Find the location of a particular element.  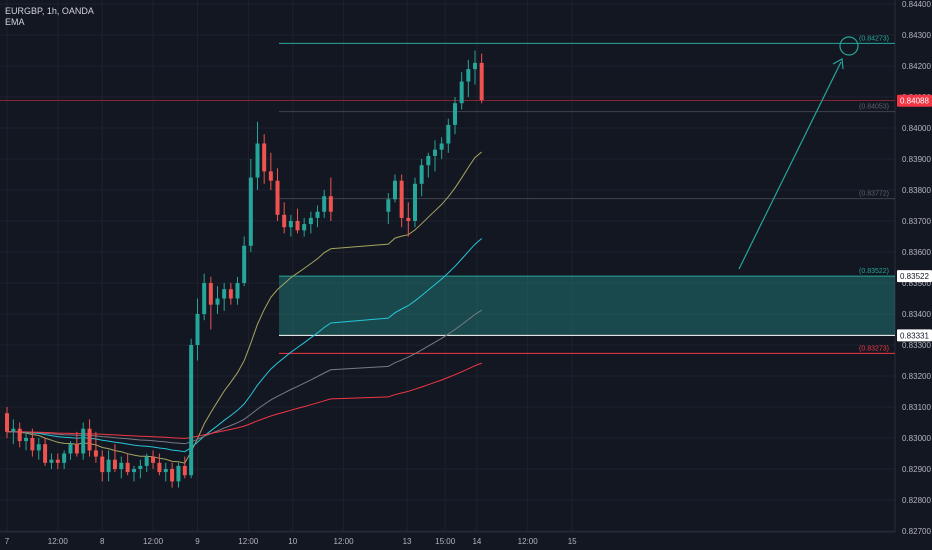

x-tick-label: 13 is located at coordinates (407, 541).